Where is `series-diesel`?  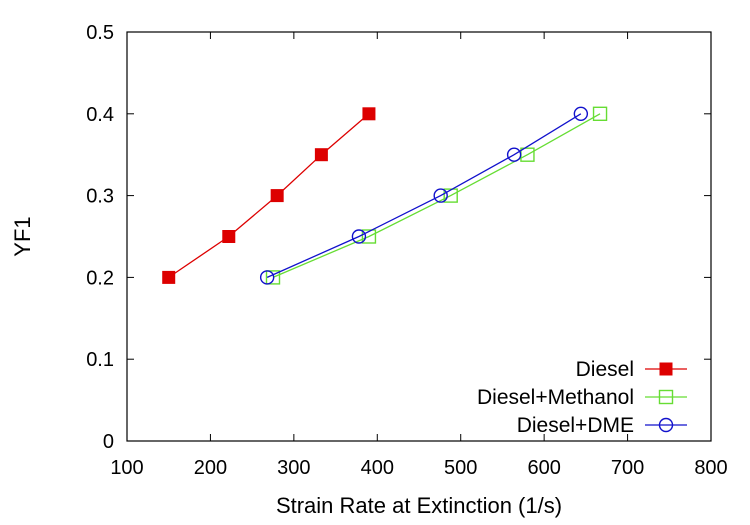
series-diesel is located at coordinates (269, 195).